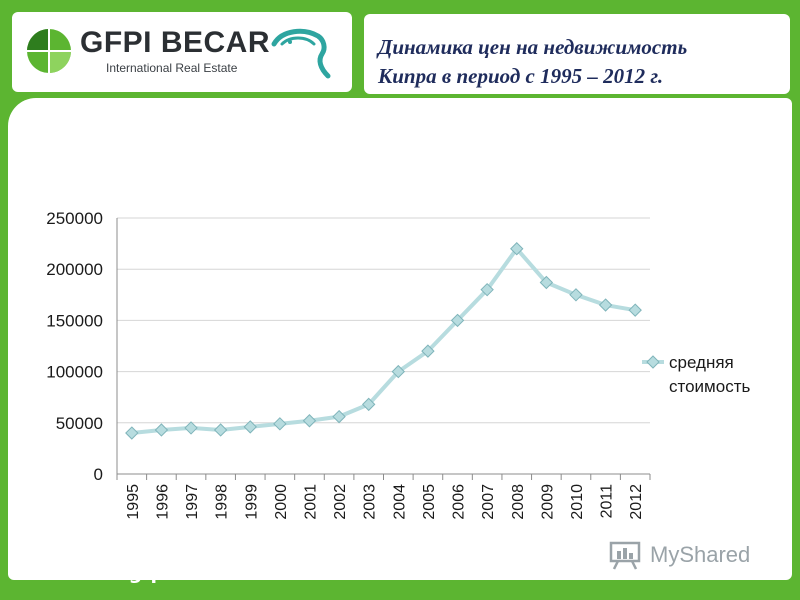 Image resolution: width=800 pixels, height=600 pixels. What do you see at coordinates (547, 502) in the screenshot?
I see `x-tick-label: 2009` at bounding box center [547, 502].